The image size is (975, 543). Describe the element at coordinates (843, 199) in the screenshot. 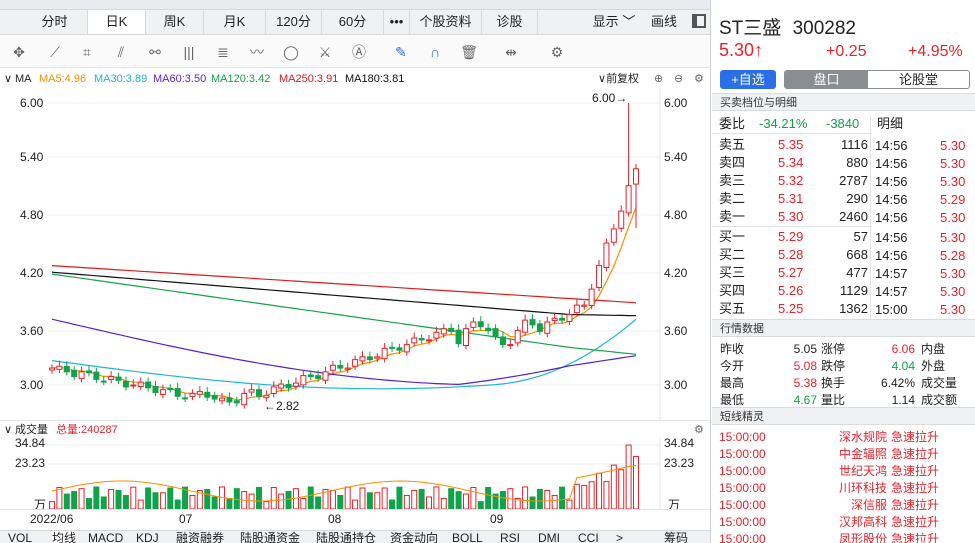

I see `ask-row: 卖二 5.31 290` at that location.